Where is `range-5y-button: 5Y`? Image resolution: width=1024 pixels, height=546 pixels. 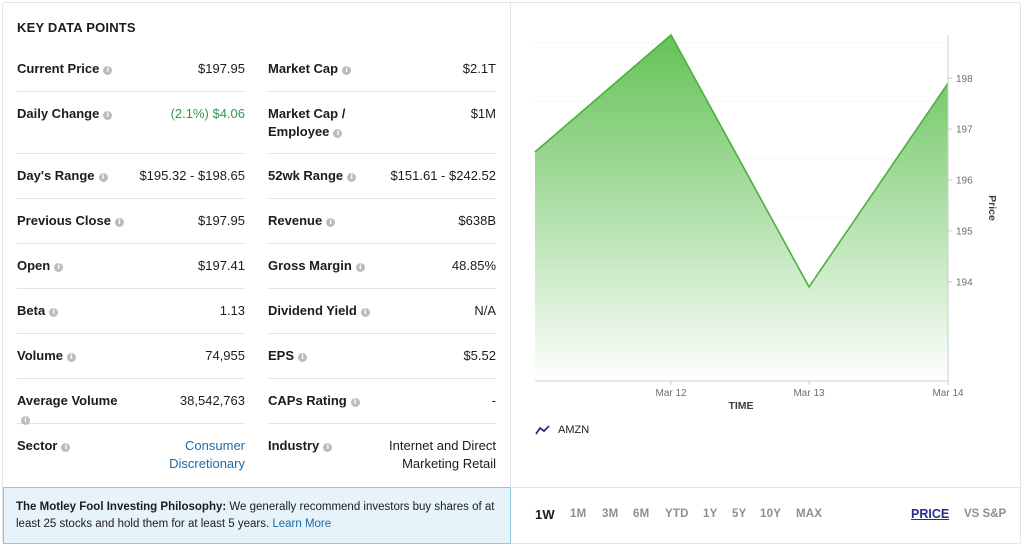
range-5y-button: 5Y is located at coordinates (739, 514).